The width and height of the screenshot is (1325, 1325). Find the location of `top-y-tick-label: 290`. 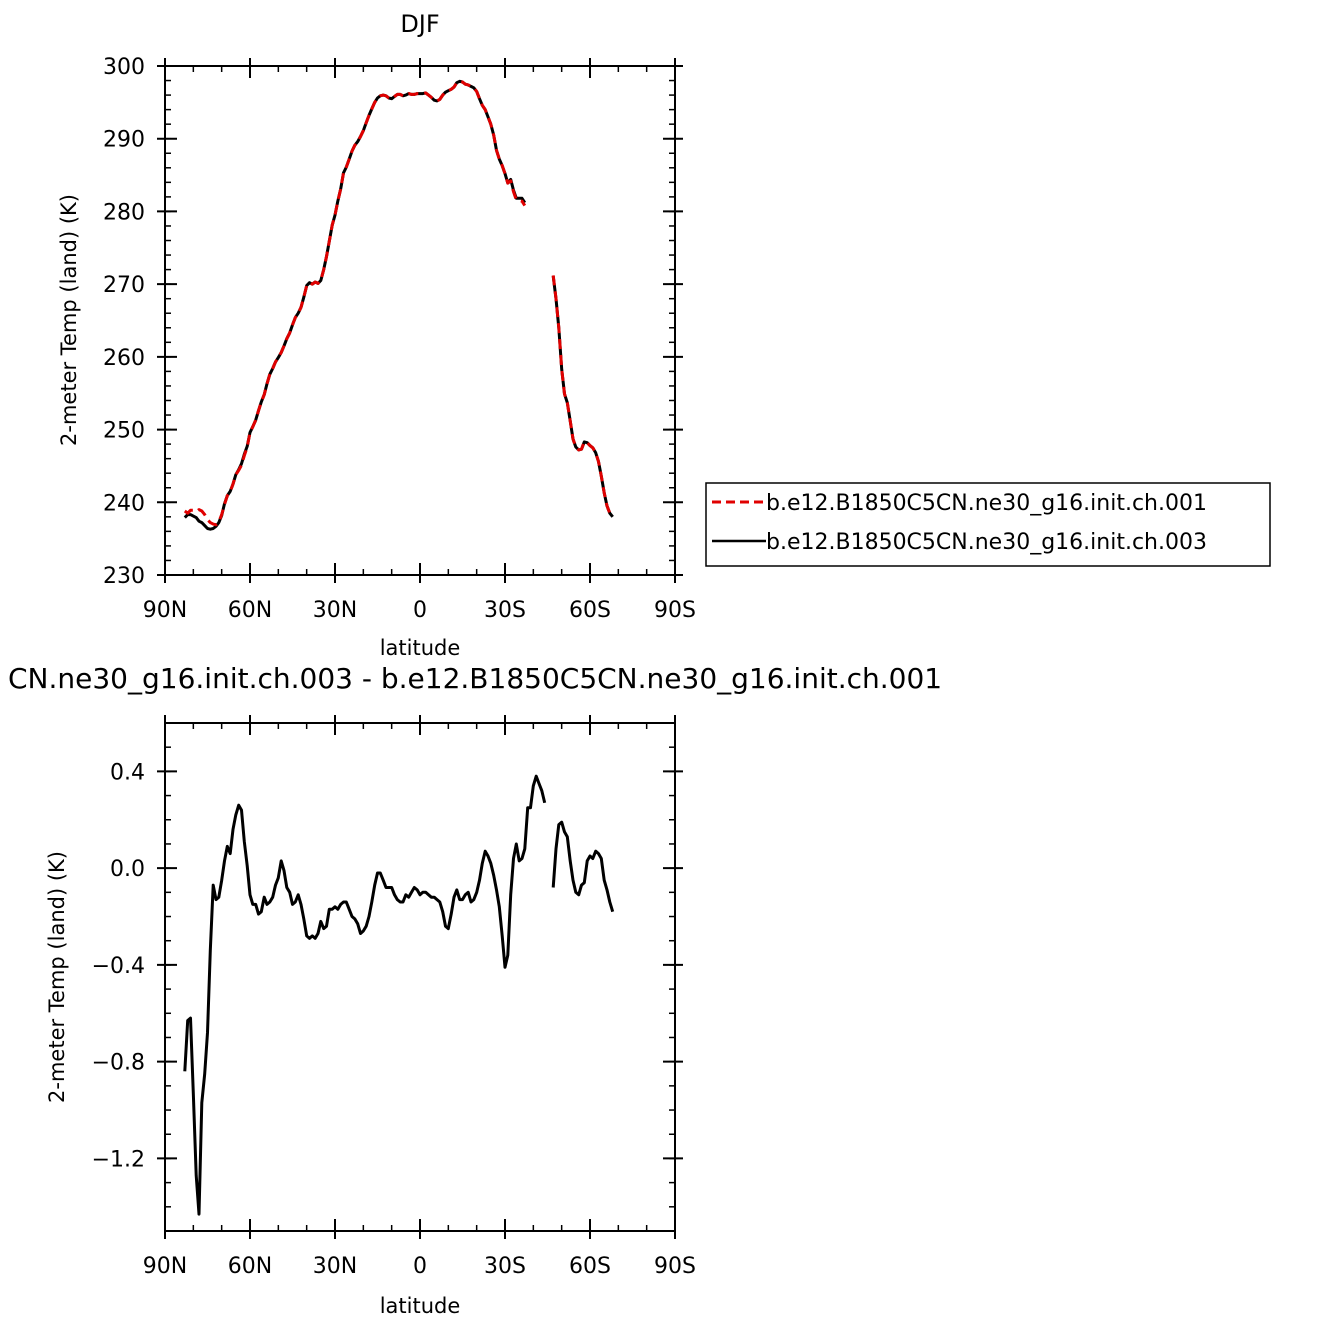

top-y-tick-label: 290 is located at coordinates (124, 140).